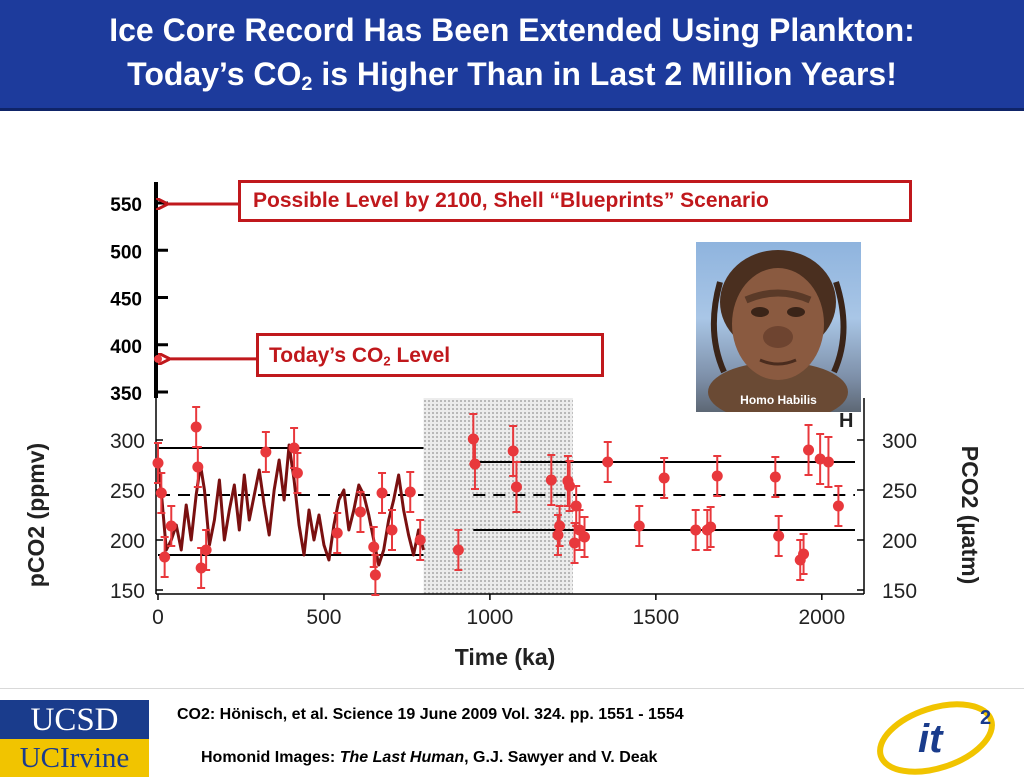 The height and width of the screenshot is (777, 1024). Describe the element at coordinates (127, 491) in the screenshot. I see `y-tick-label: 250` at that location.